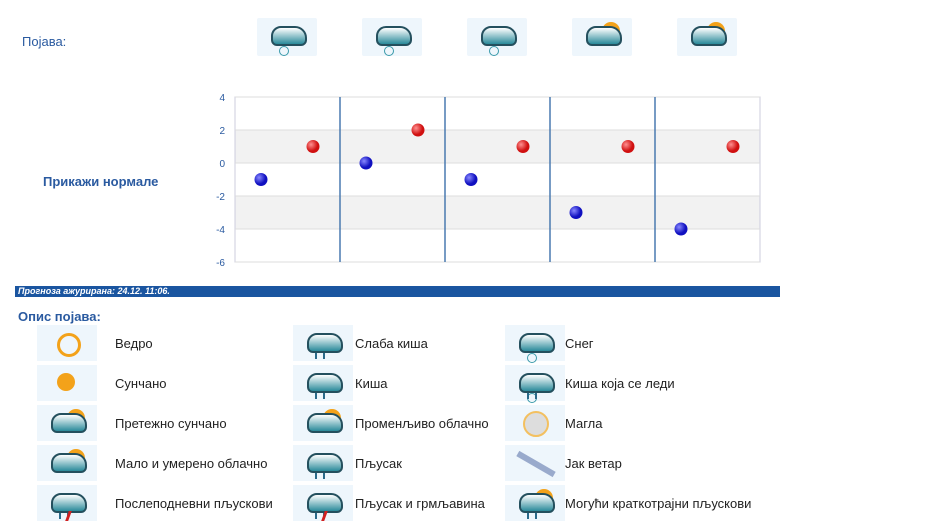 Image resolution: width=930 pixels, height=525 pixels. What do you see at coordinates (67, 383) in the screenshot?
I see `sunny-icon` at bounding box center [67, 383].